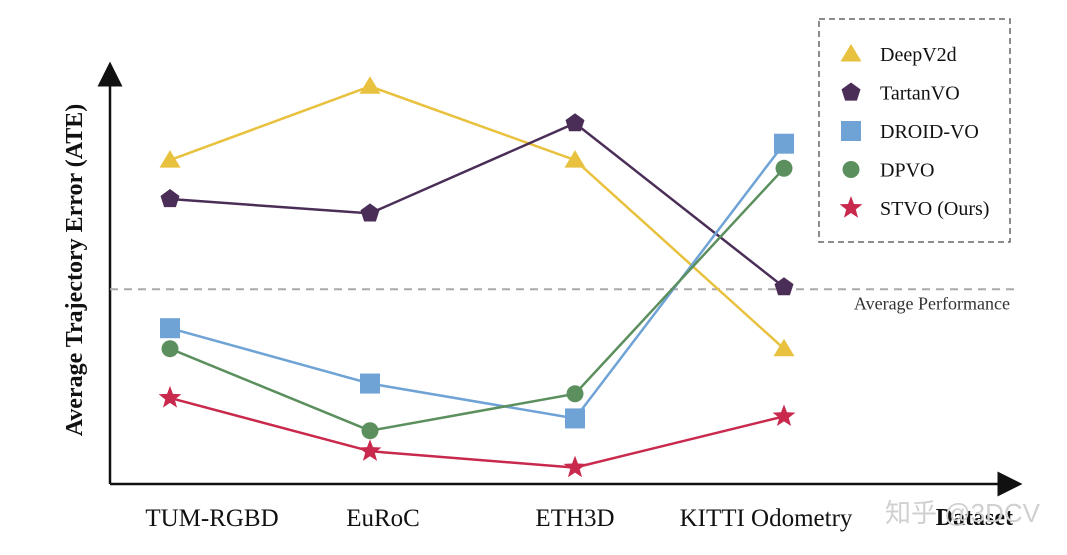  I want to click on legend-label: DROID-VO, so click(929, 132).